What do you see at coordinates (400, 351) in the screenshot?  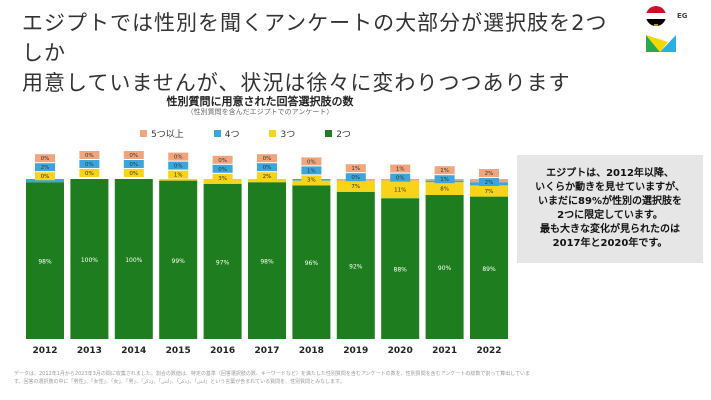 I see `x-tick-label: 2020` at bounding box center [400, 351].